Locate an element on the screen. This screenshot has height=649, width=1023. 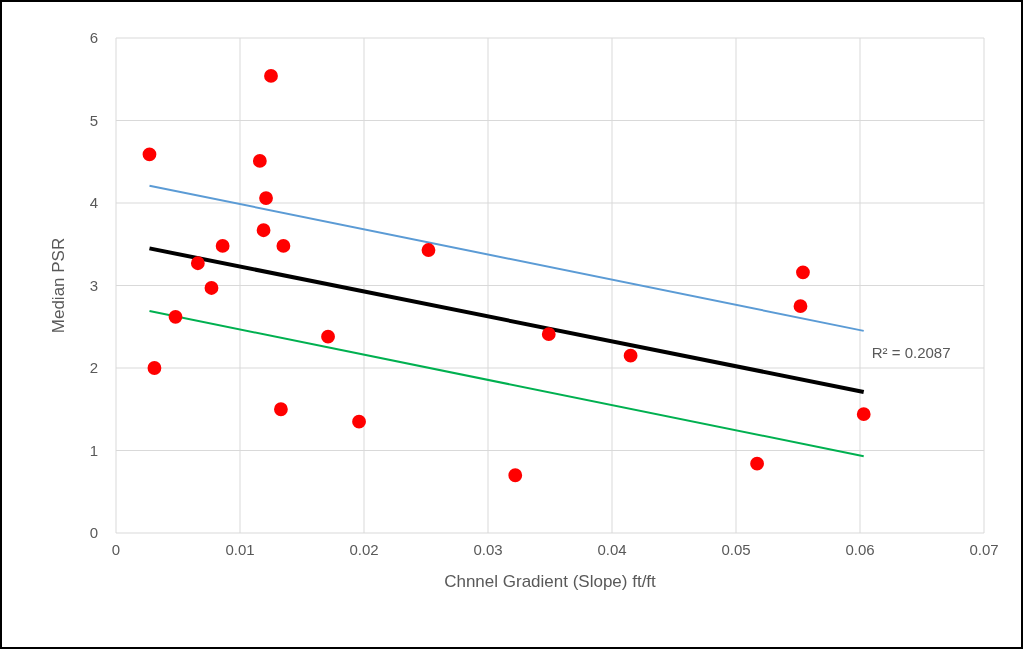
y-tick-label: 5 is located at coordinates (93, 120).